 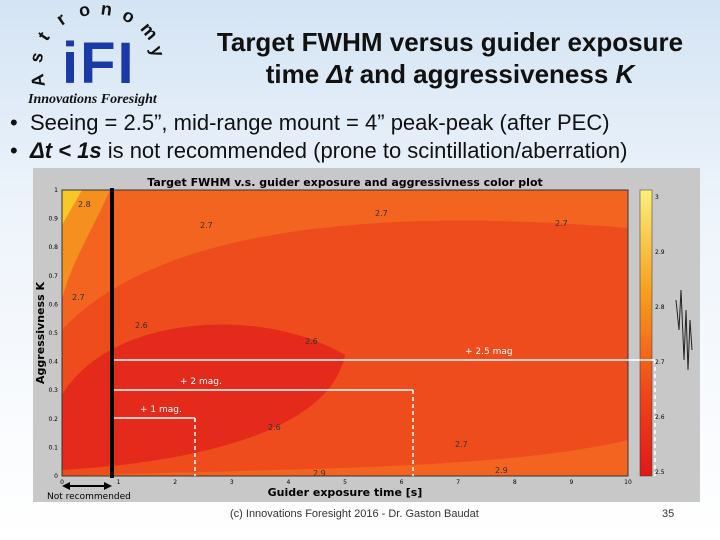 What do you see at coordinates (628, 482) in the screenshot?
I see `x-tick-label: 10` at bounding box center [628, 482].